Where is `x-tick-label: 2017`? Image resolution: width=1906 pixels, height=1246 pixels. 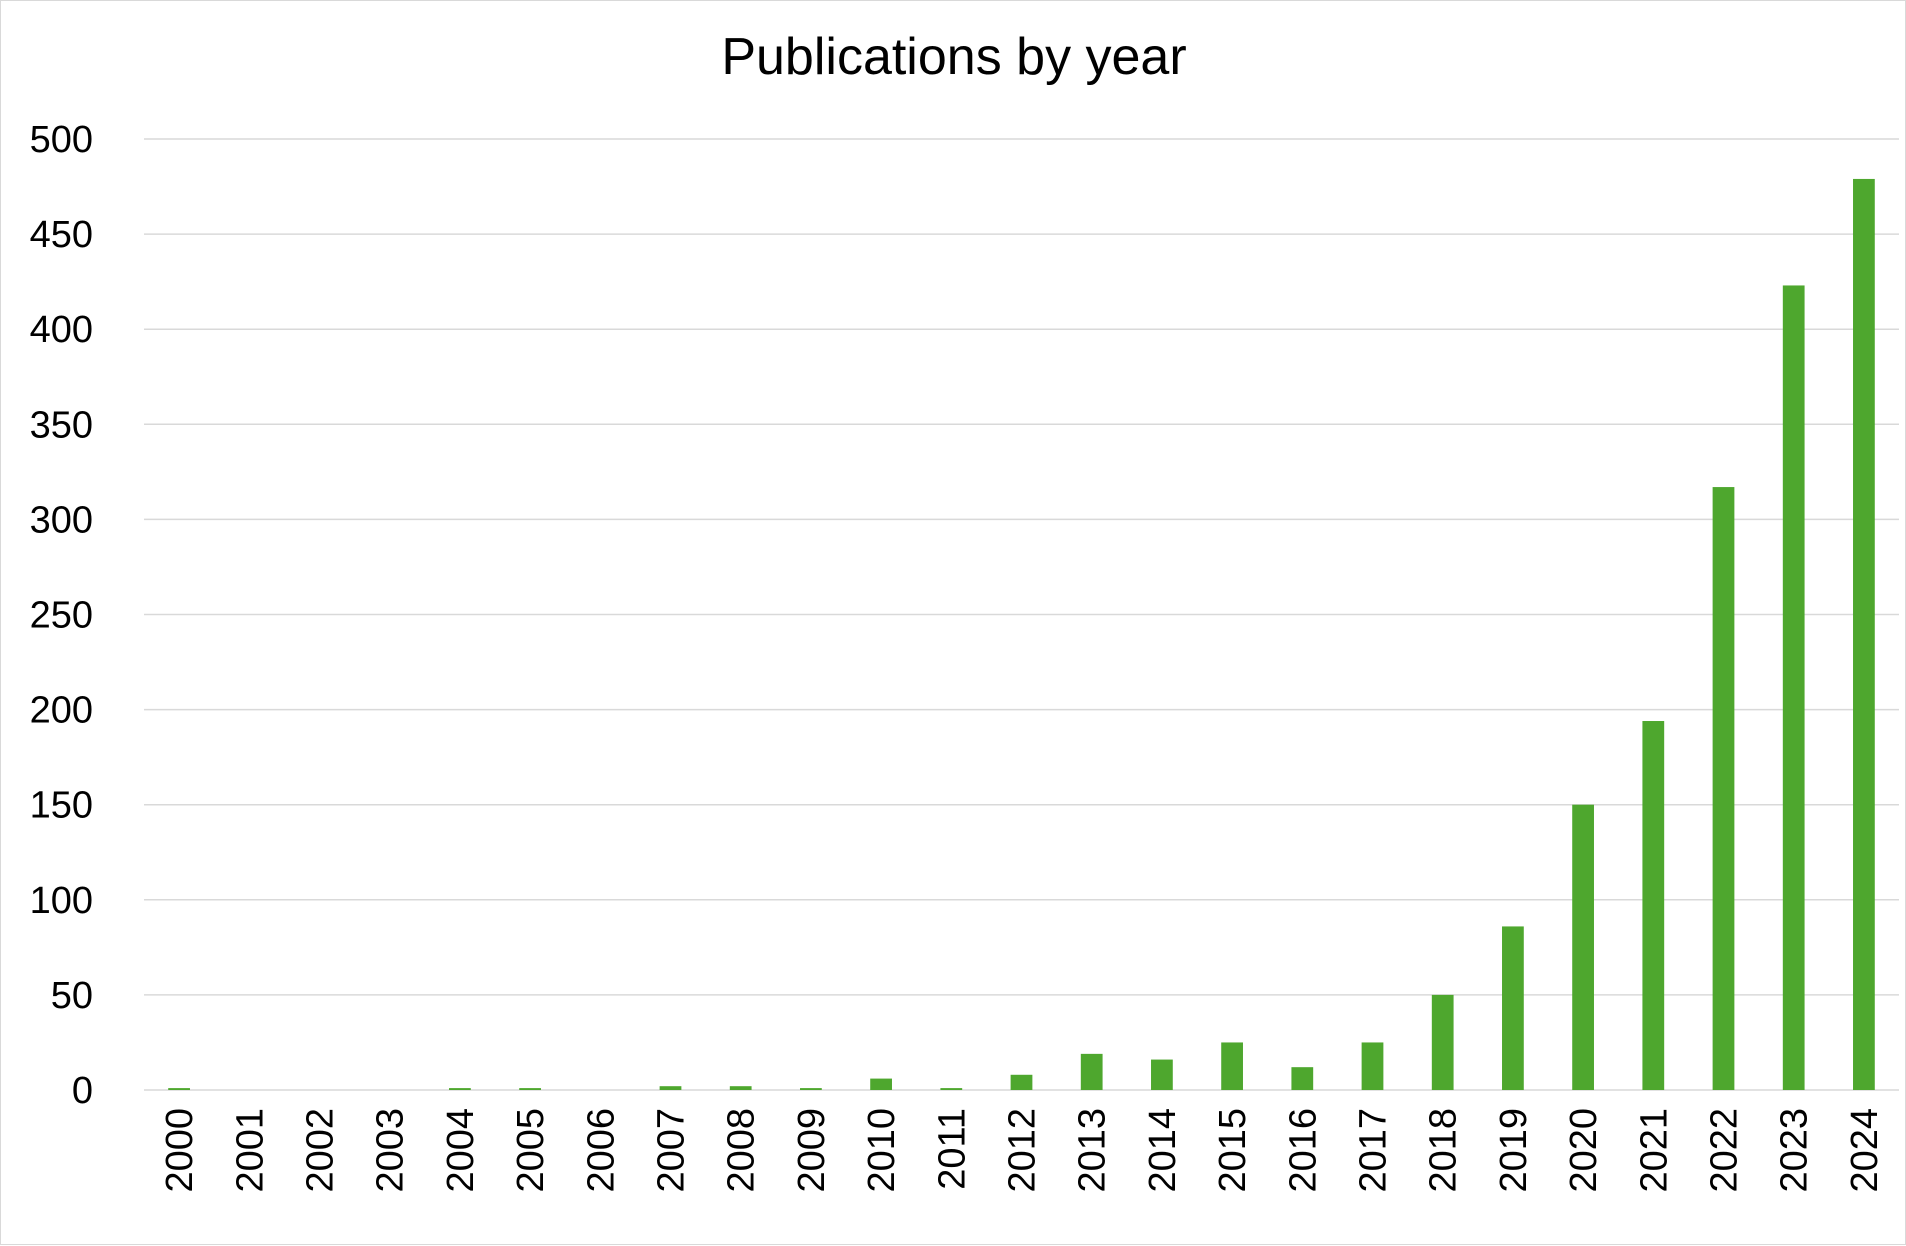 x-tick-label: 2017 is located at coordinates (1374, 1150).